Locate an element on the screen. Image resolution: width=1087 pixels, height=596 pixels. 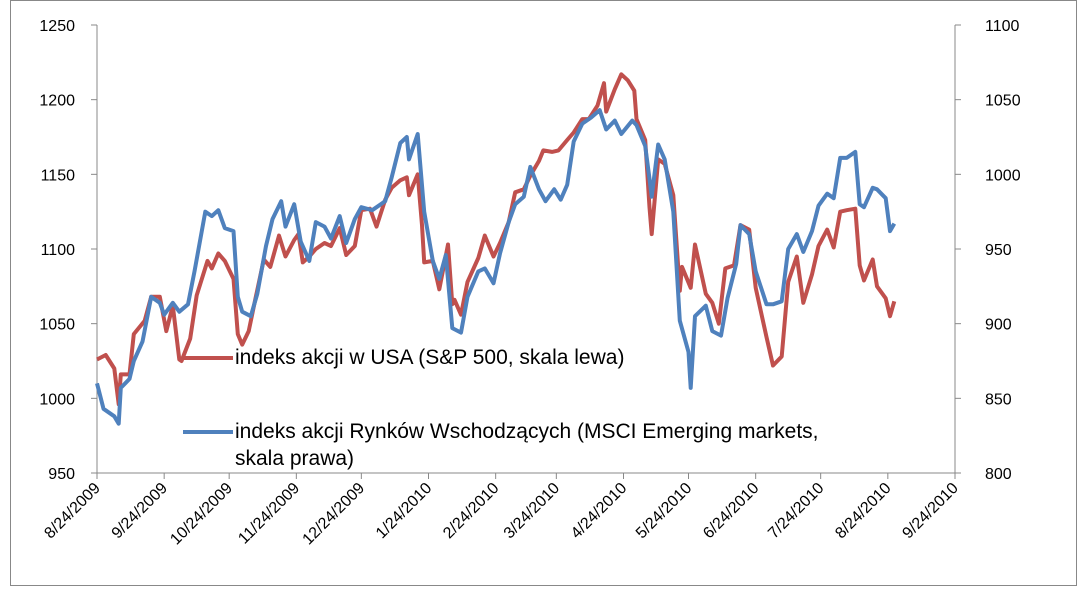
y-tick-label: 1100 is located at coordinates (58, 250).